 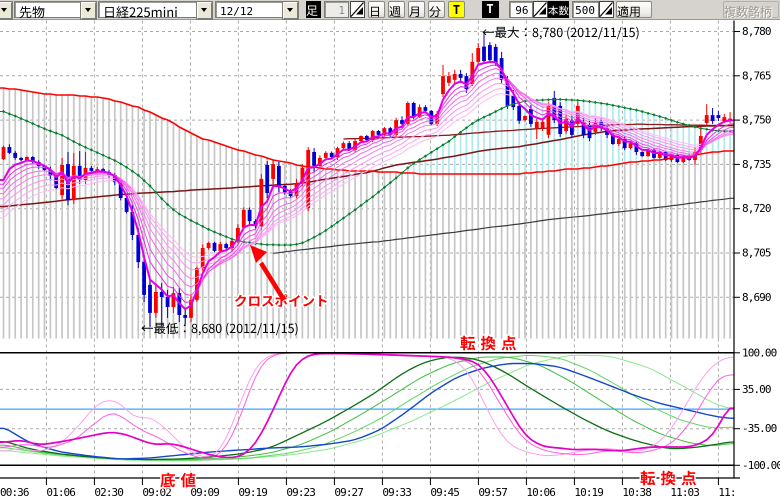 I want to click on apply-button, so click(x=634, y=9).